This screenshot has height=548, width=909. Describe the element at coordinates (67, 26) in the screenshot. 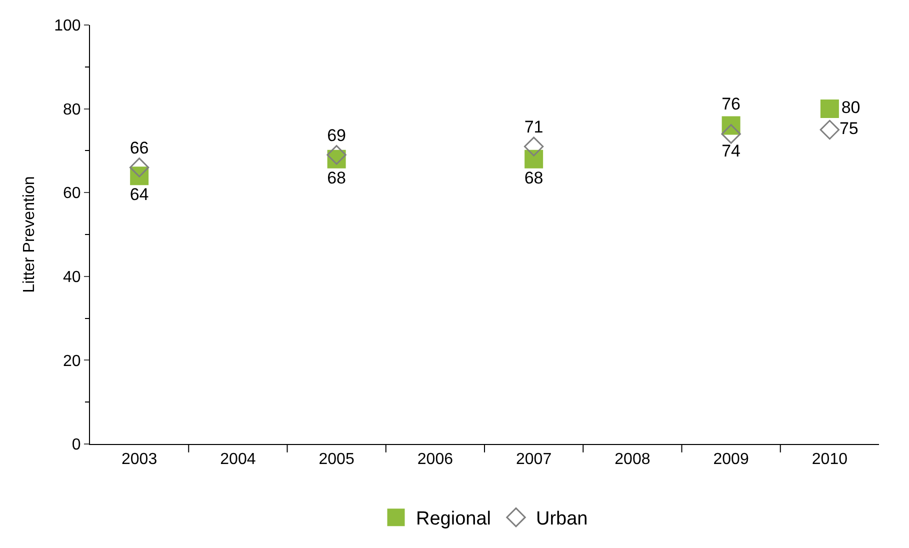

I see `y-tick-label: 100` at that location.